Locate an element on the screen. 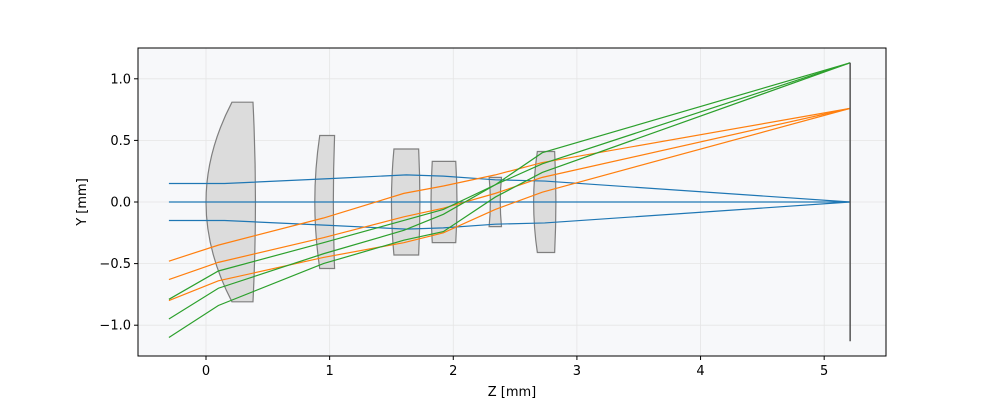 The width and height of the screenshot is (1000, 404). y-tick-label: 0.0 is located at coordinates (120, 203).